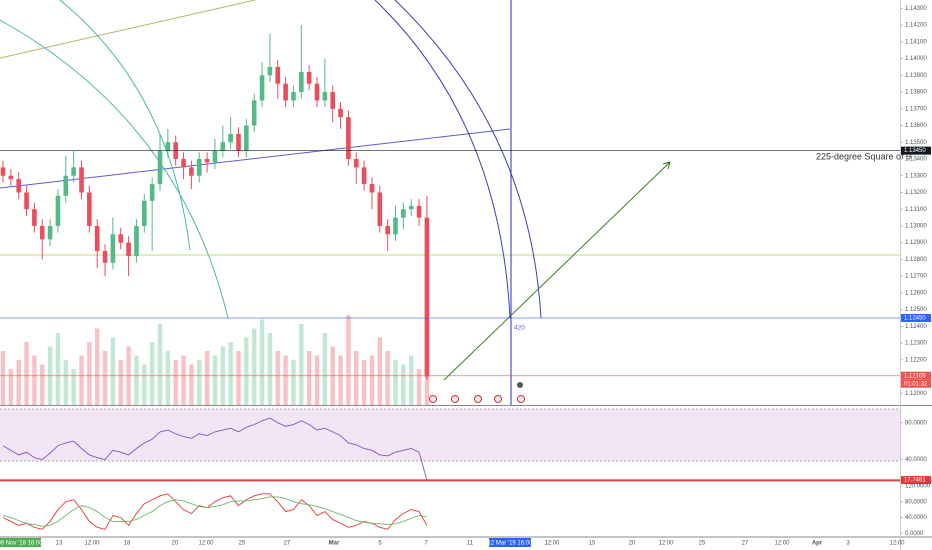  What do you see at coordinates (916, 109) in the screenshot?
I see `y-tick-label: 1.13700` at bounding box center [916, 109].